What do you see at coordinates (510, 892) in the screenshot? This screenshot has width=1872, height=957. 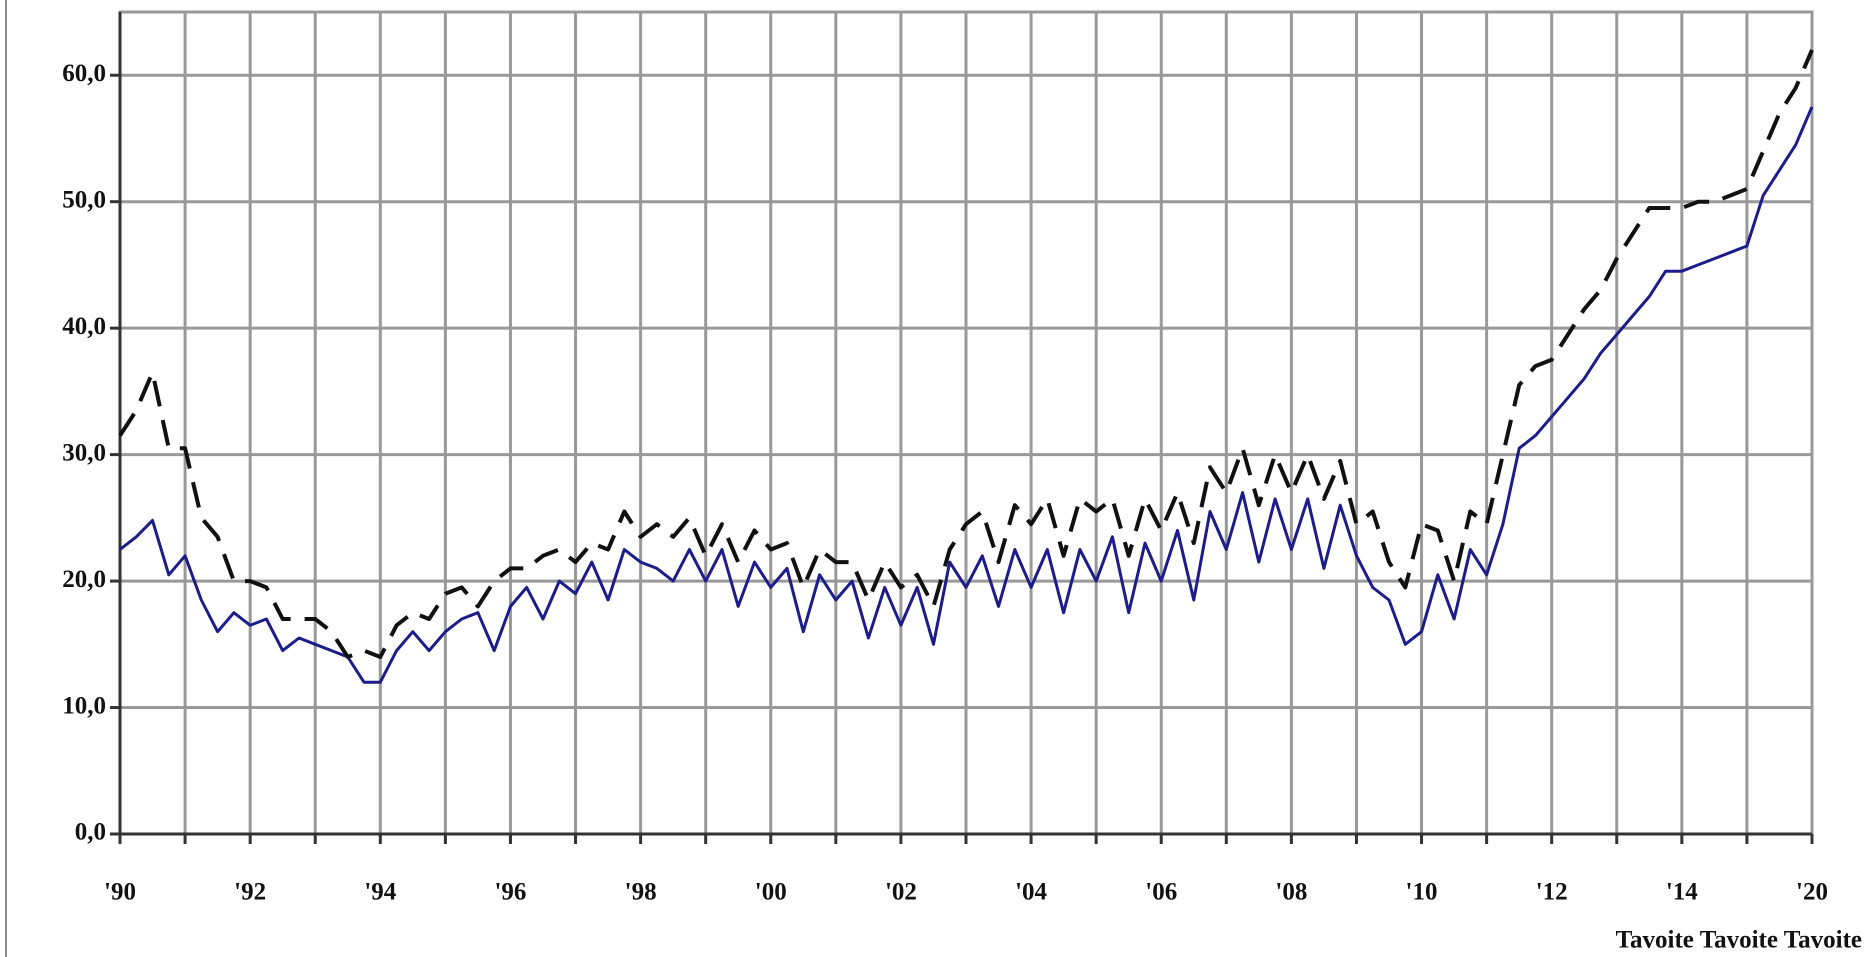 I see `x-tick-label: '96` at bounding box center [510, 892].